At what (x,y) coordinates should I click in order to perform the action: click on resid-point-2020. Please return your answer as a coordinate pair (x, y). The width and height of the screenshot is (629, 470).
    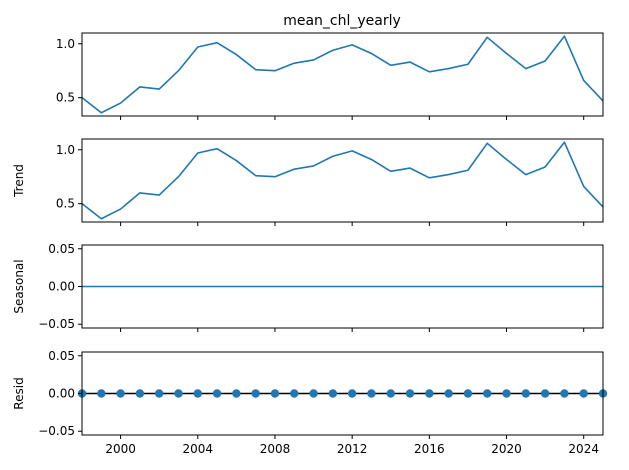
    Looking at the image, I should click on (506, 393).